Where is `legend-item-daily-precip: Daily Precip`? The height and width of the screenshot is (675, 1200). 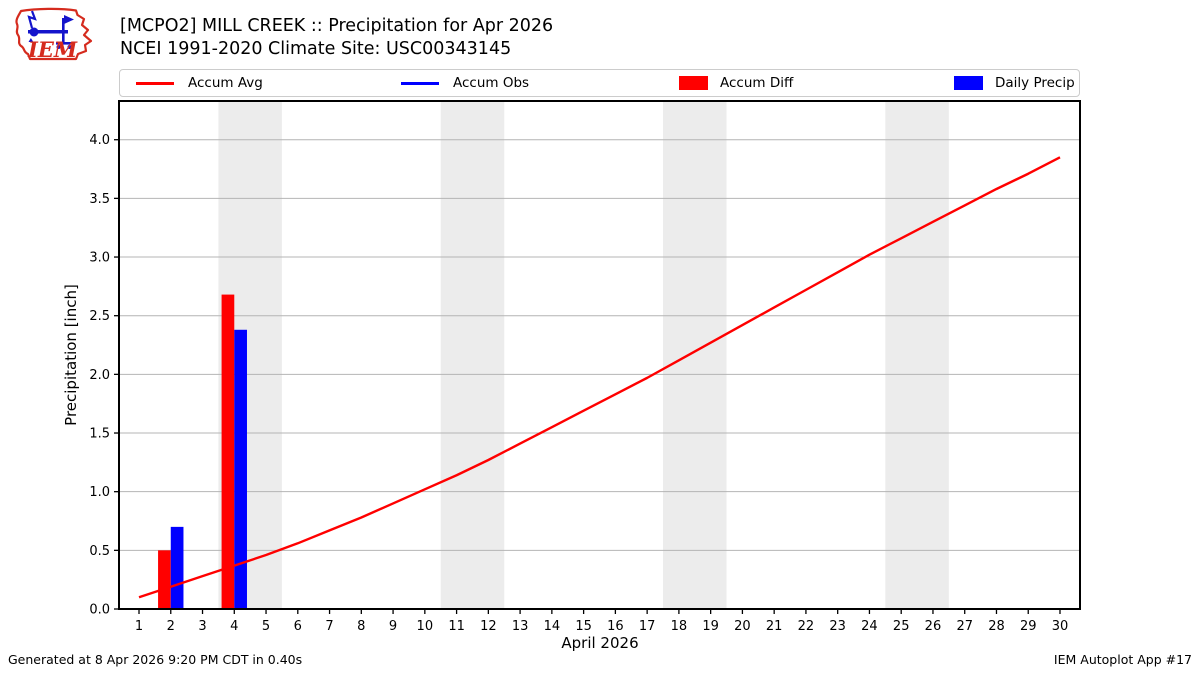
legend-item-daily-precip: Daily Precip is located at coordinates (1014, 83).